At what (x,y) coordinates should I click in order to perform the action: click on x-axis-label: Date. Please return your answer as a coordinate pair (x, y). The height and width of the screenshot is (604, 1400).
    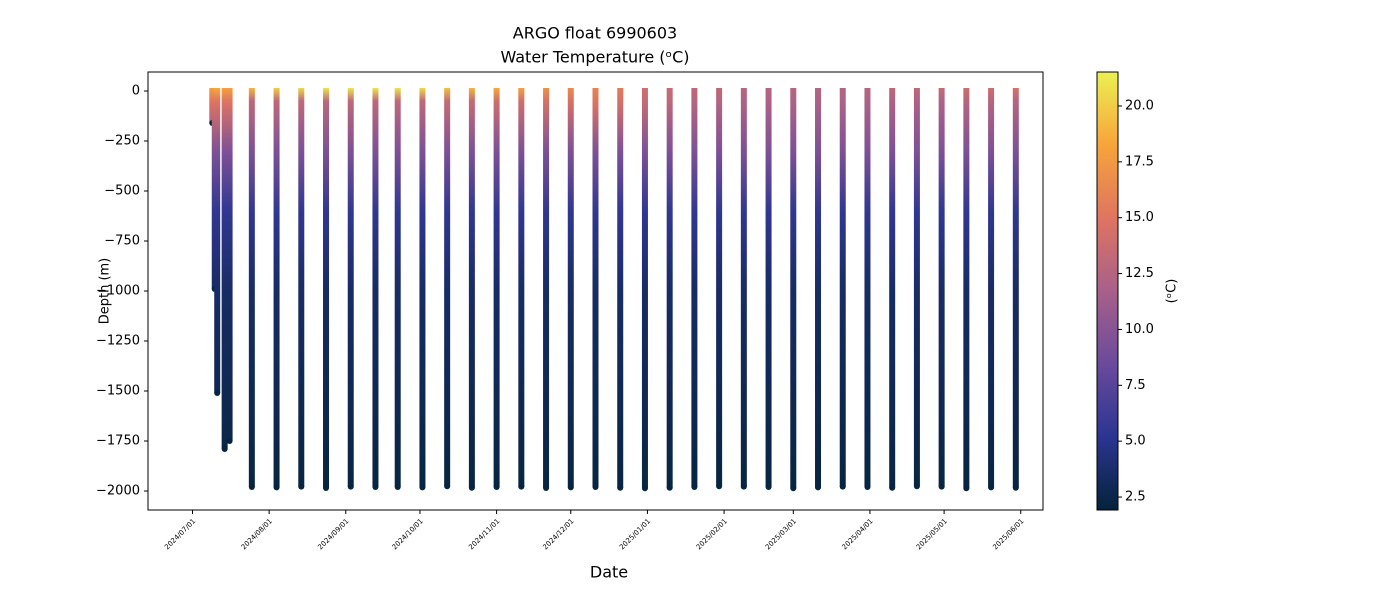
    Looking at the image, I should click on (609, 572).